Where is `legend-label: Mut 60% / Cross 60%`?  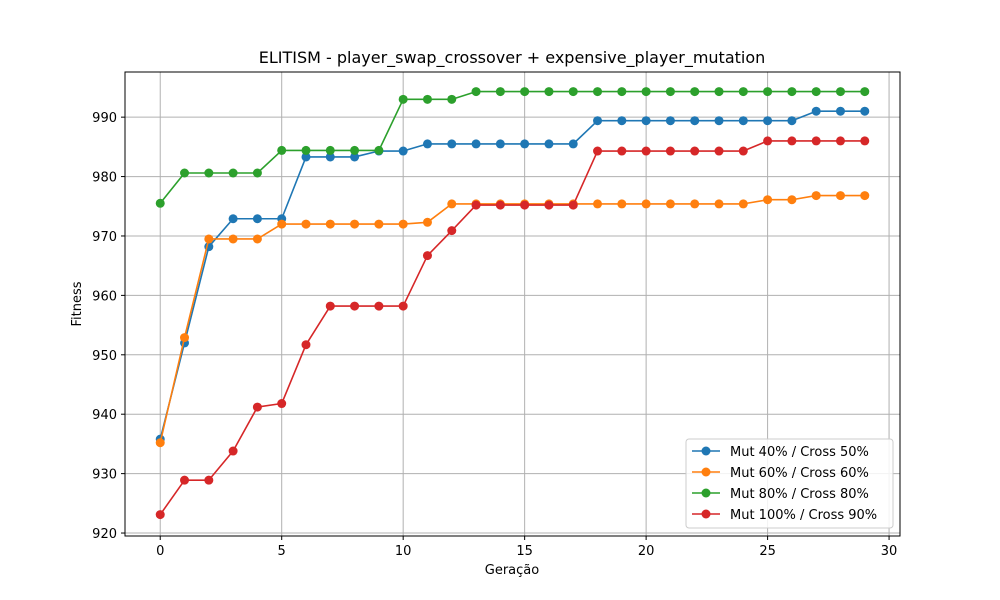
legend-label: Mut 60% / Cross 60% is located at coordinates (799, 473).